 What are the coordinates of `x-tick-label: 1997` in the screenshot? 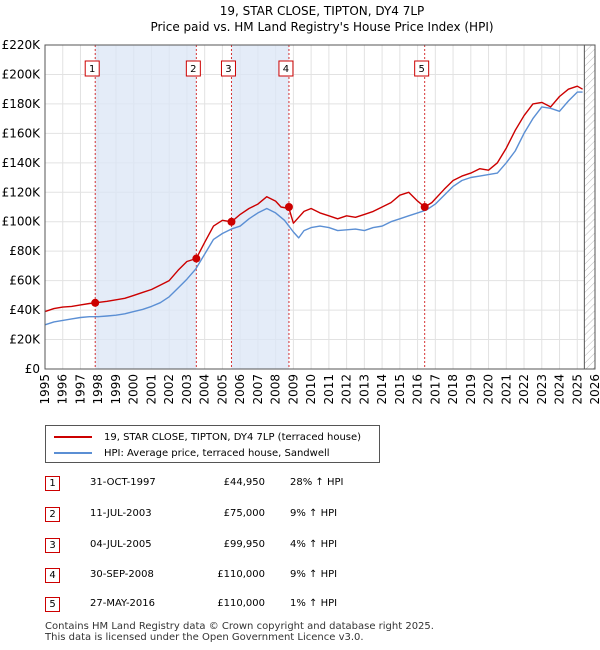 It's located at (80, 389).